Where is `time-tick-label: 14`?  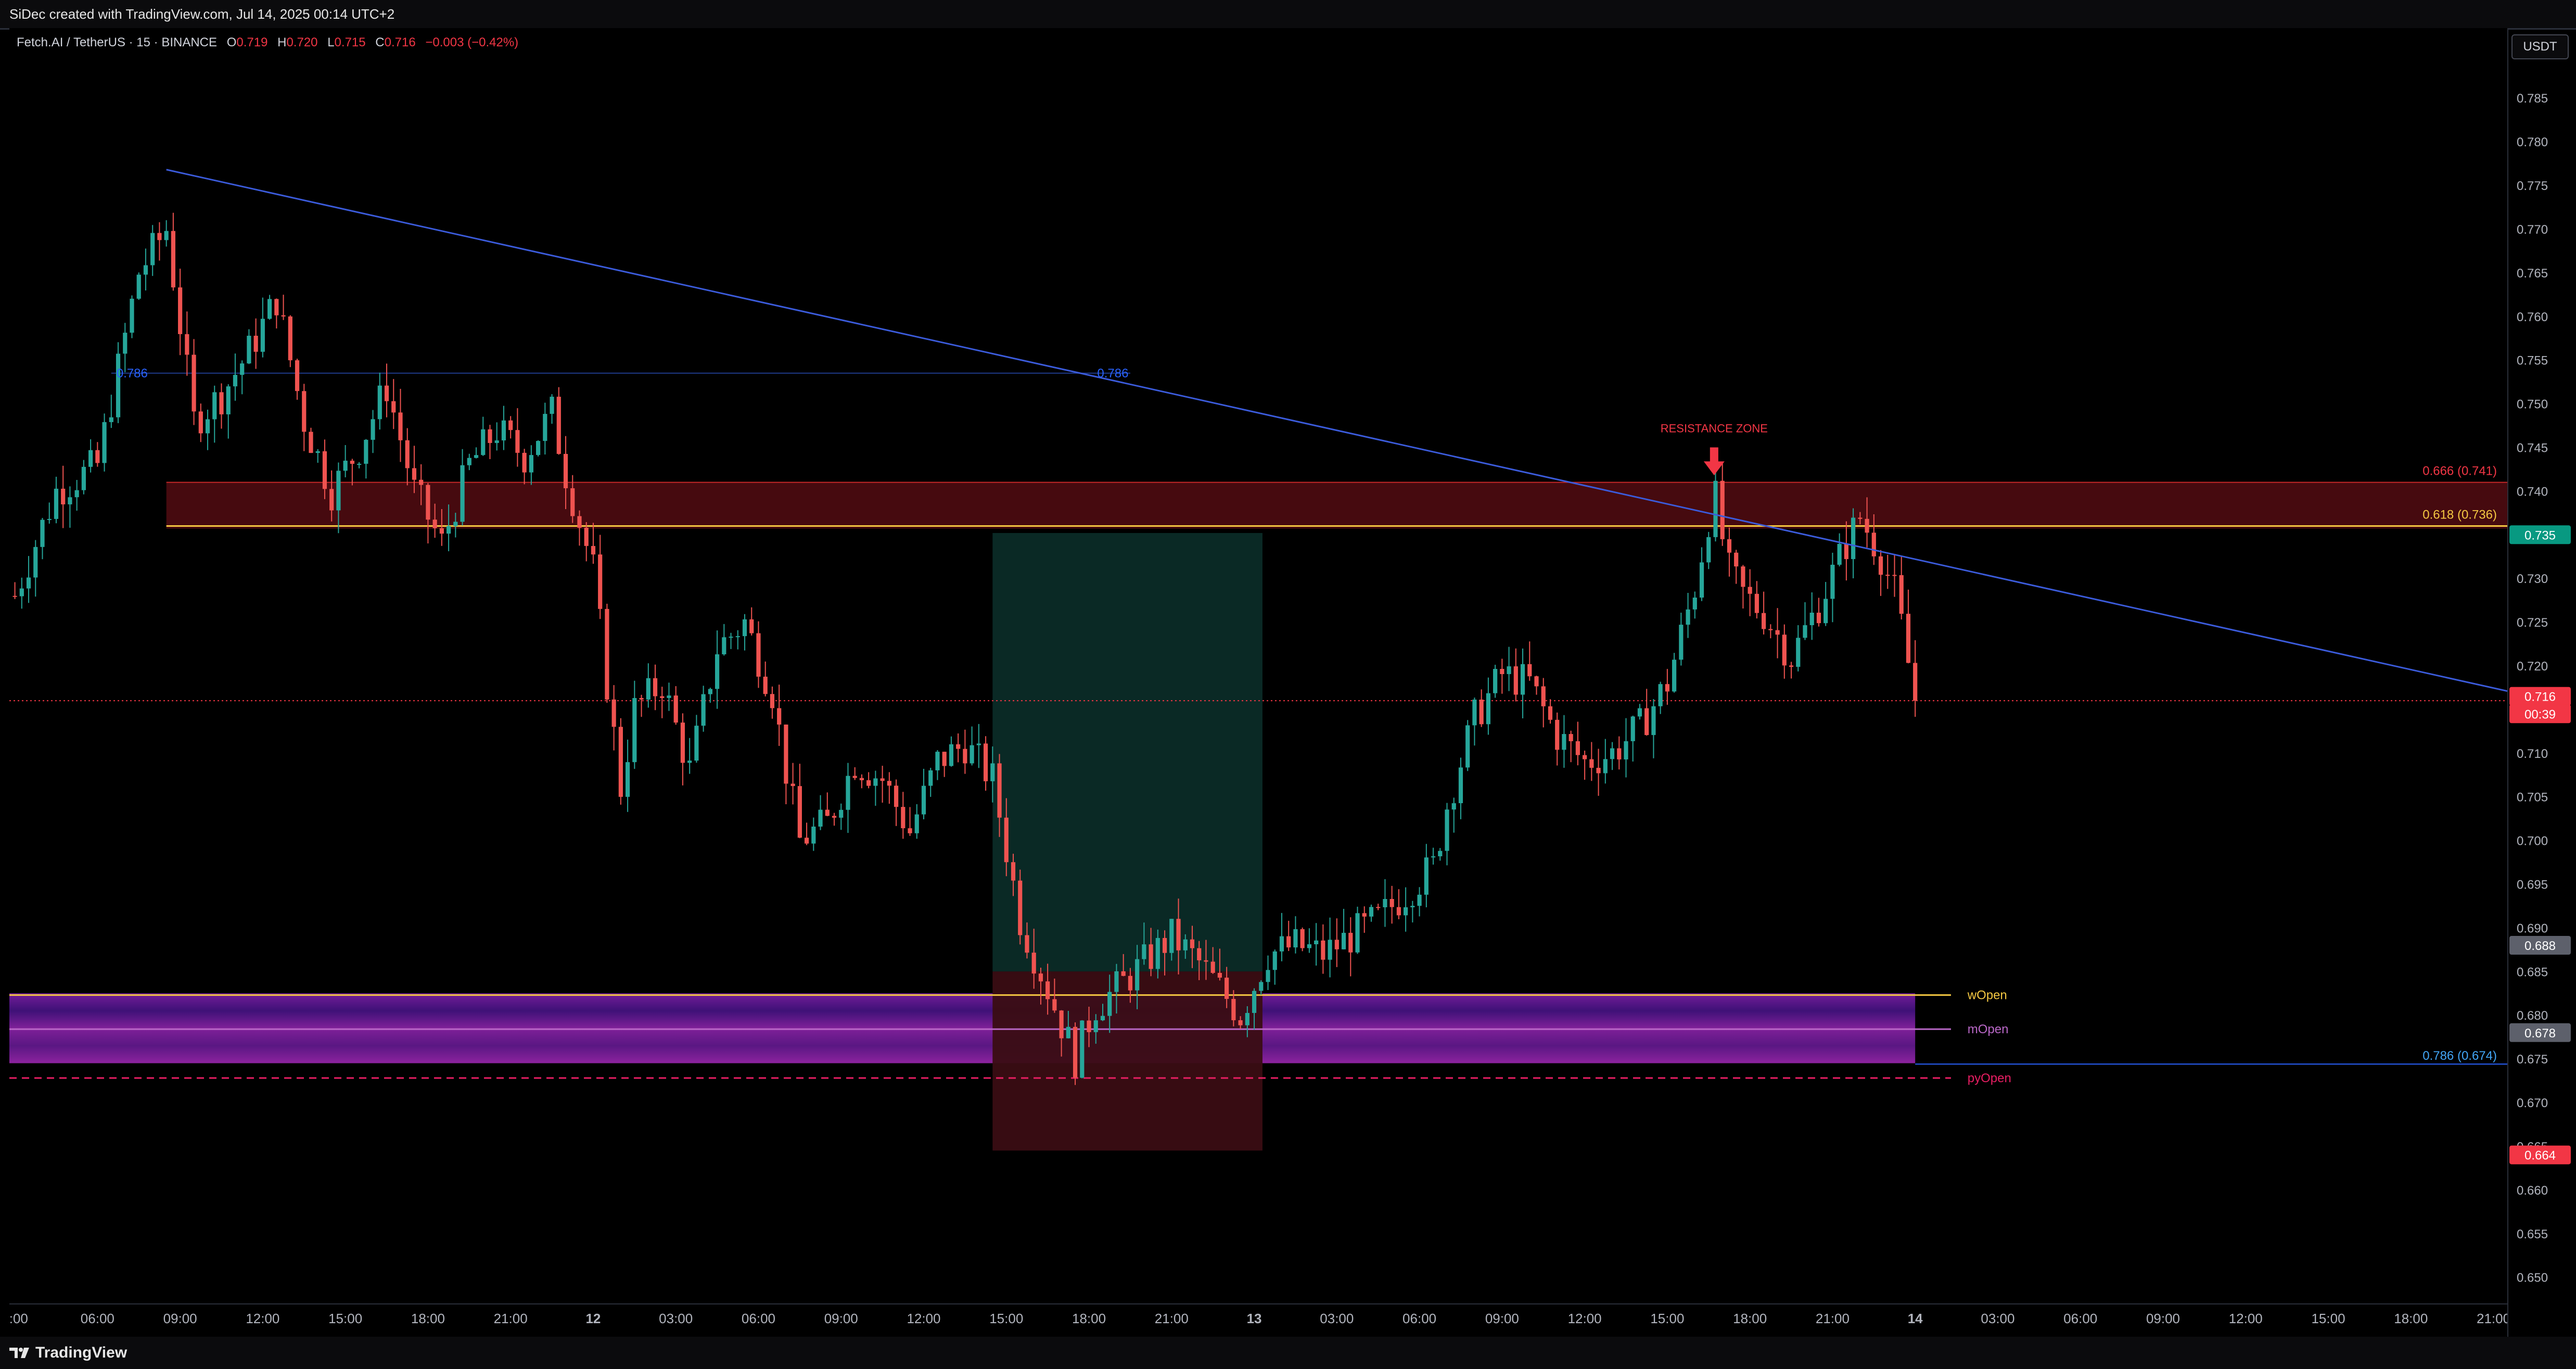
time-tick-label: 14 is located at coordinates (1915, 1319).